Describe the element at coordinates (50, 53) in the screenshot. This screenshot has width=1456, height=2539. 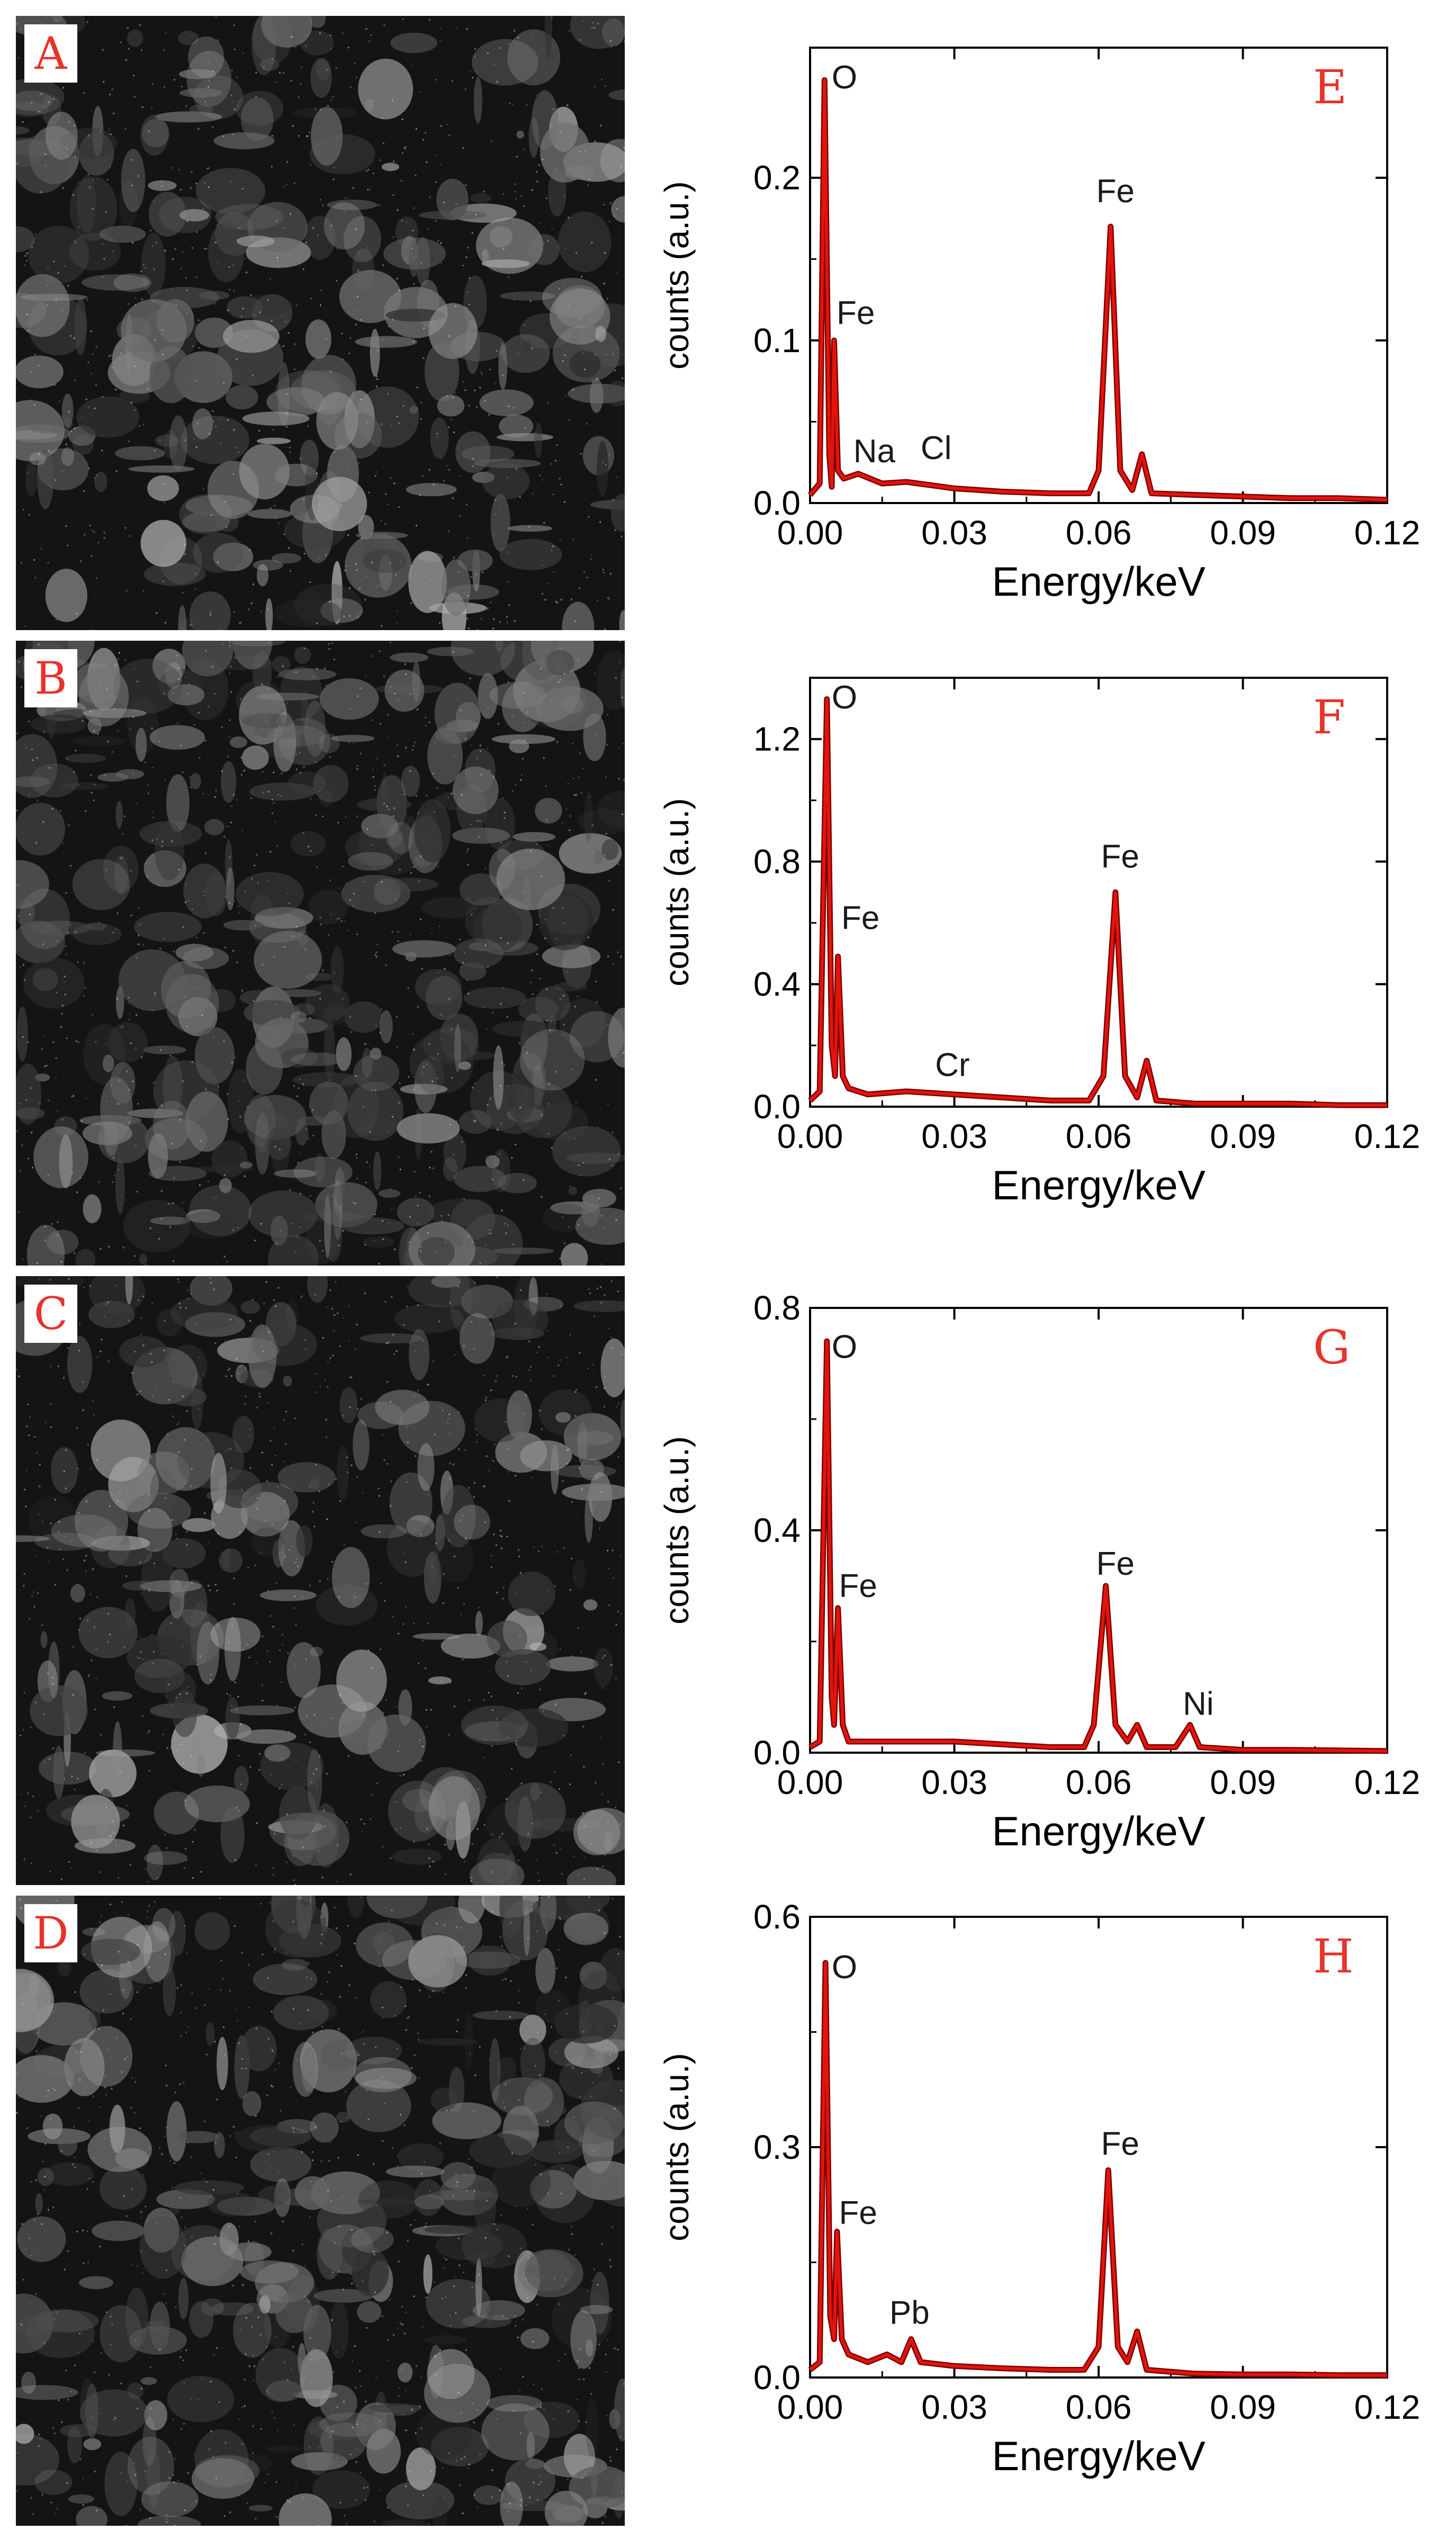
I see `panel-label-a: A` at that location.